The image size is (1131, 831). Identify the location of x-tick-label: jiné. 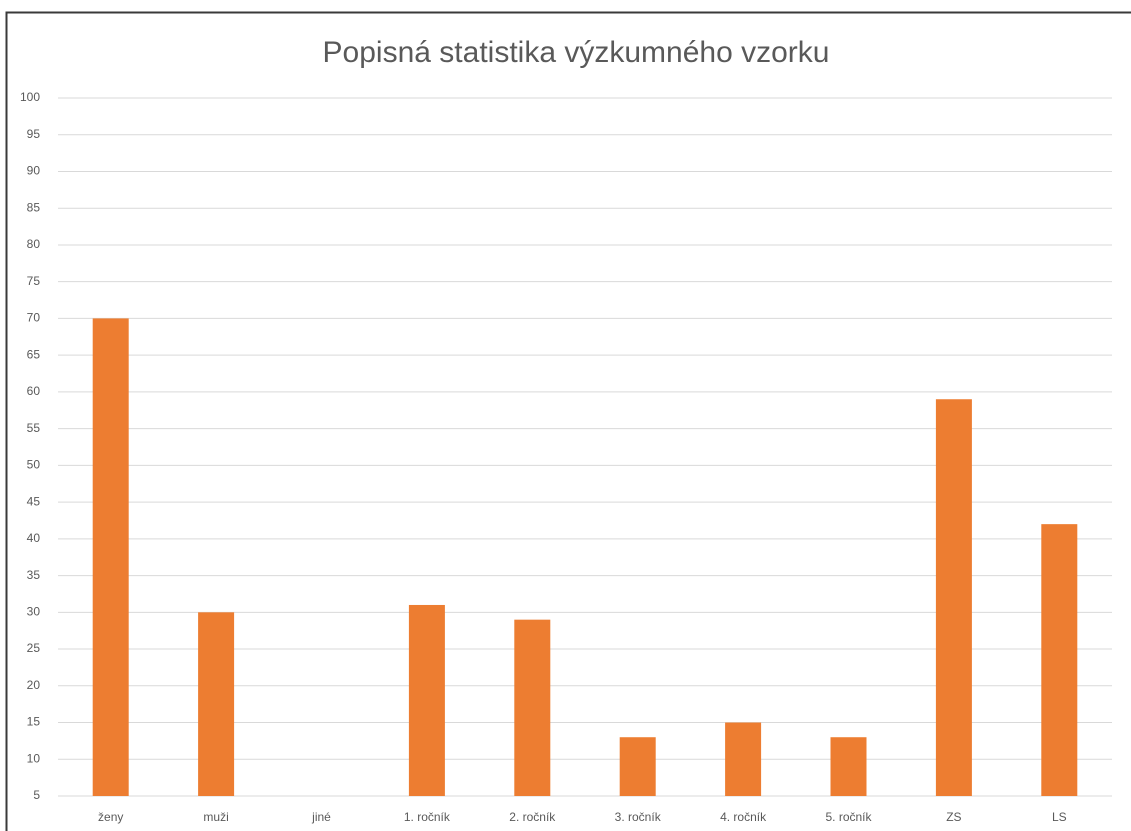
(321, 817).